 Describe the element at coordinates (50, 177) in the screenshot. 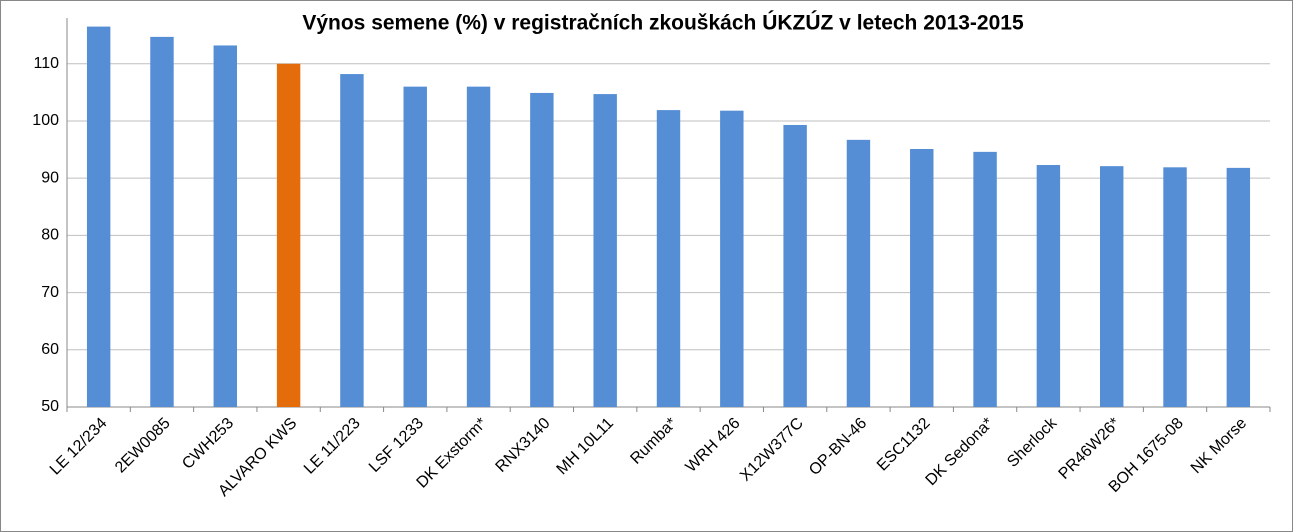

I see `y-tick-label: 90` at that location.